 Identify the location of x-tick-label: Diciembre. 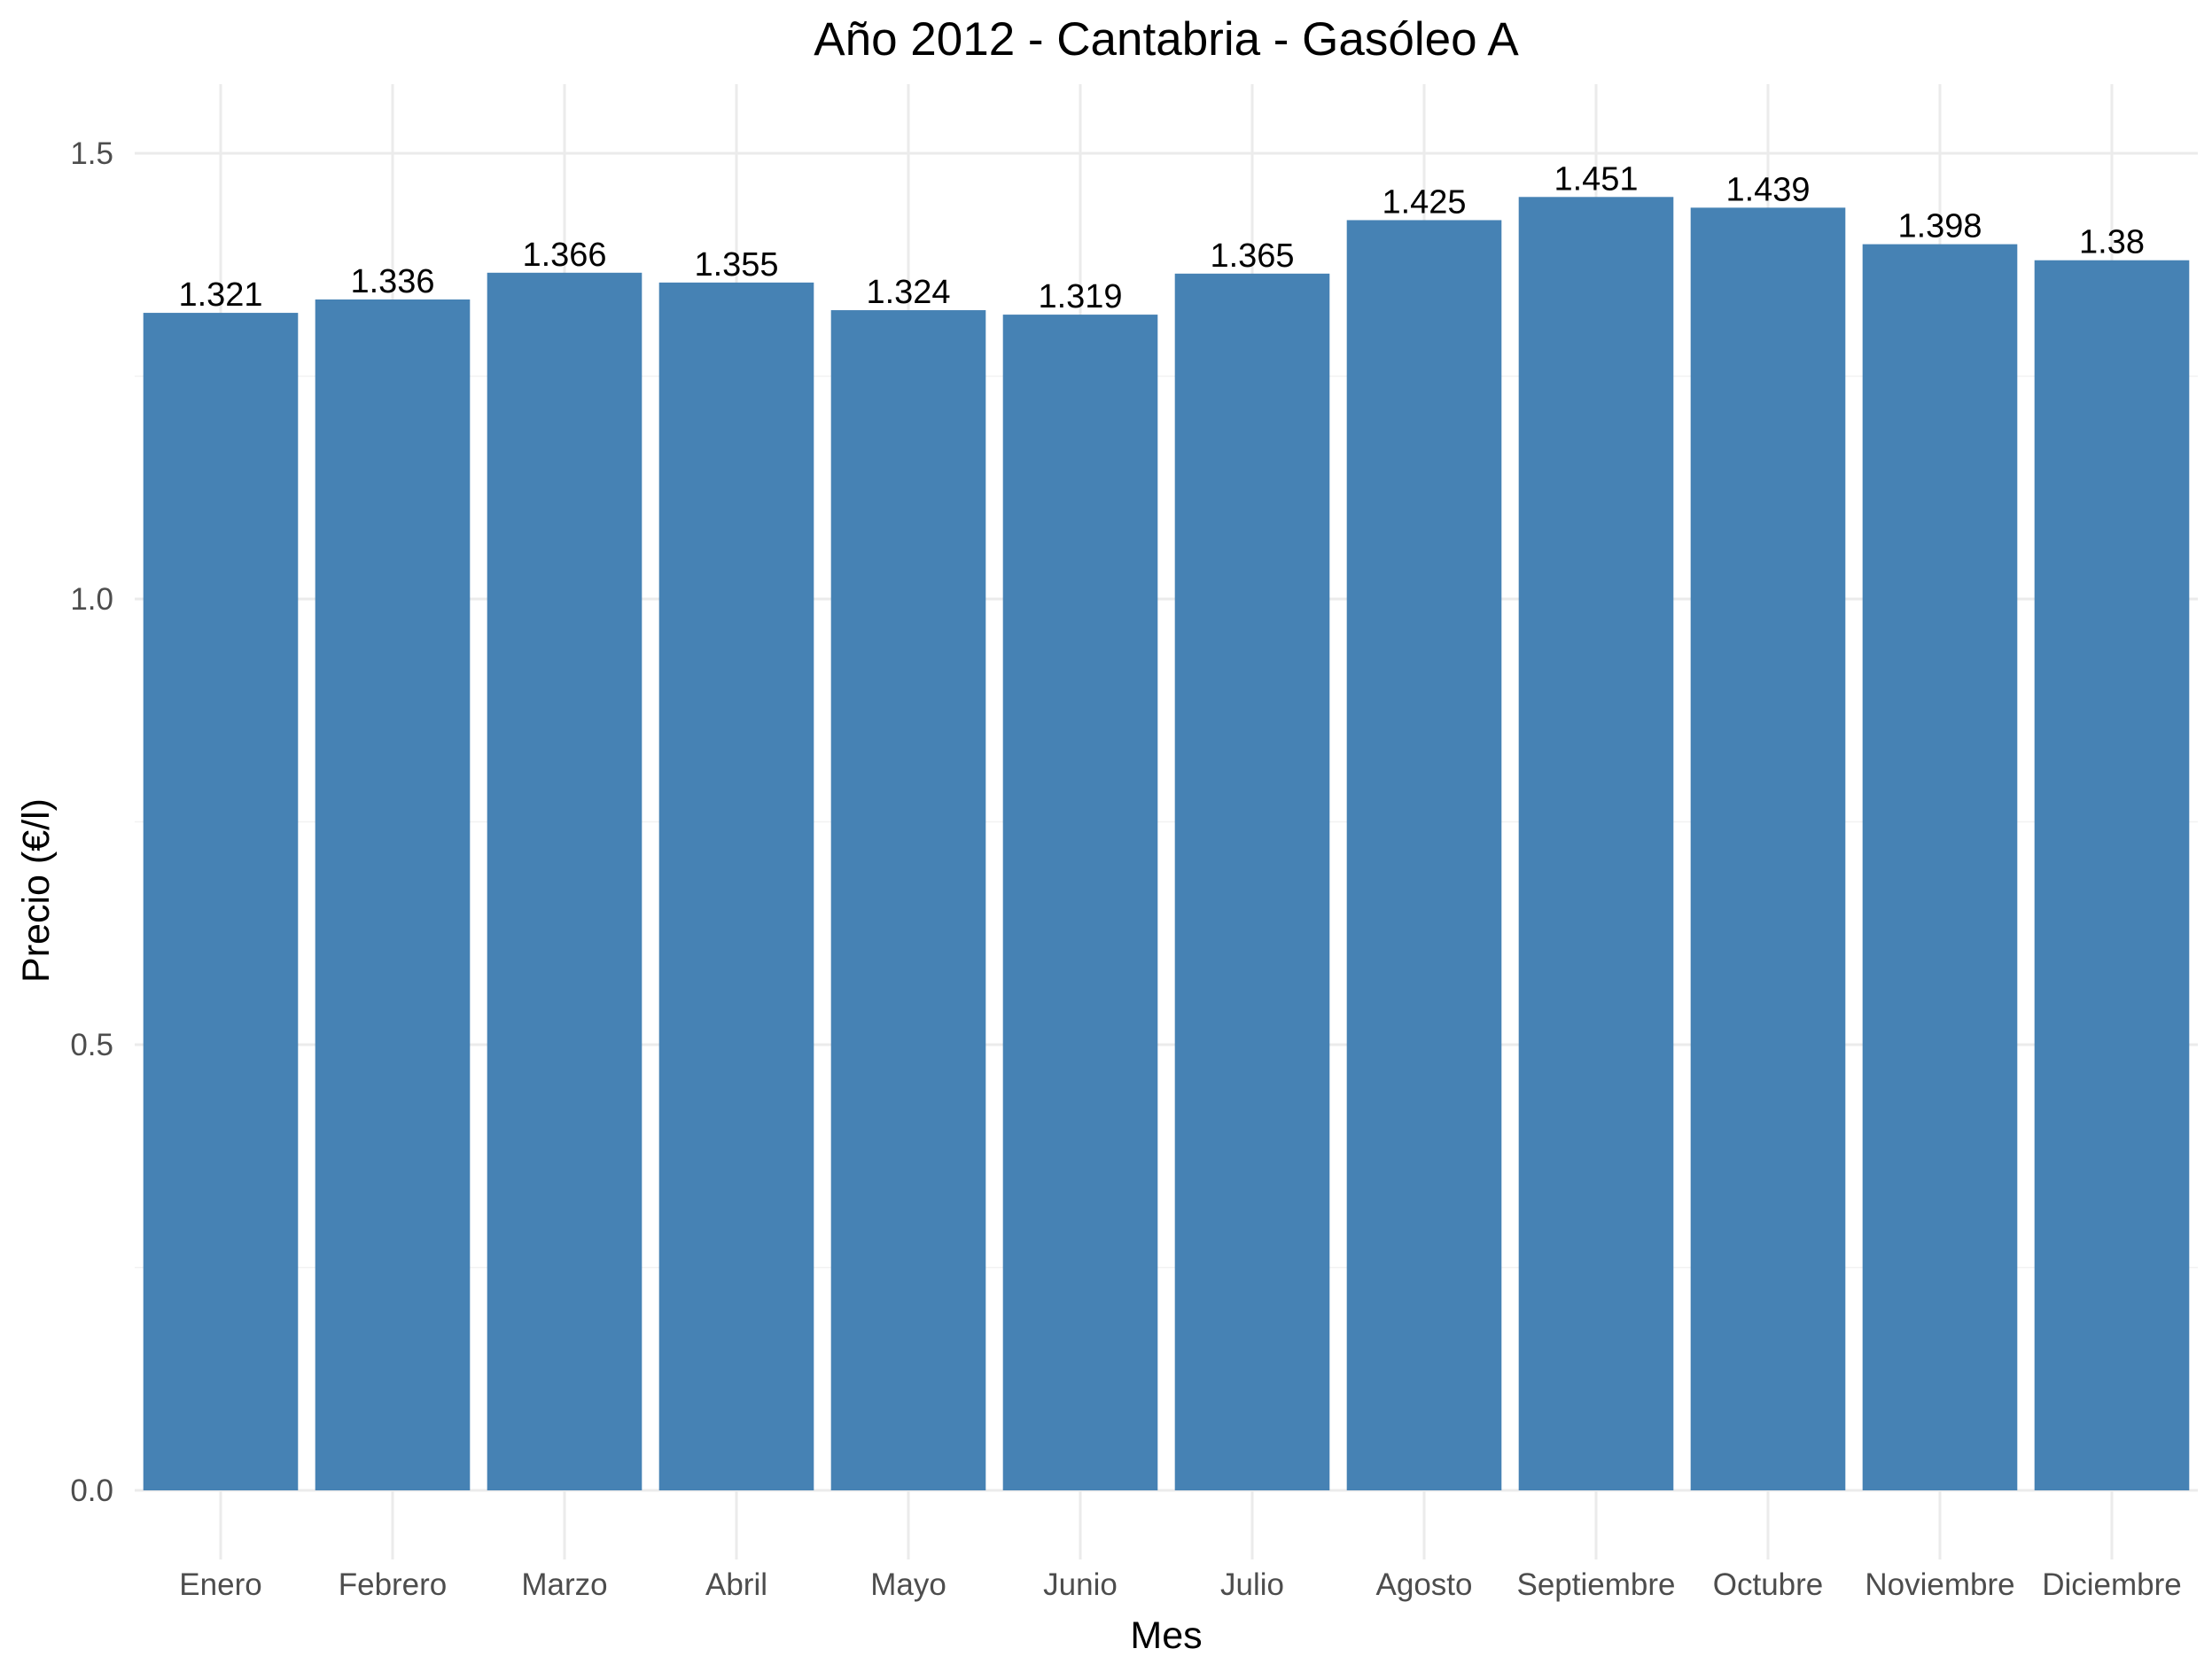
(2112, 1585).